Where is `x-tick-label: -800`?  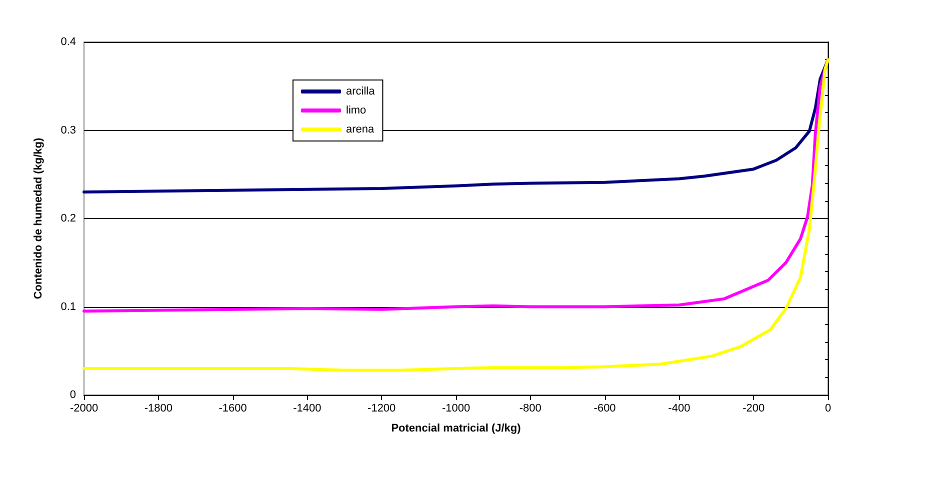 x-tick-label: -800 is located at coordinates (530, 408).